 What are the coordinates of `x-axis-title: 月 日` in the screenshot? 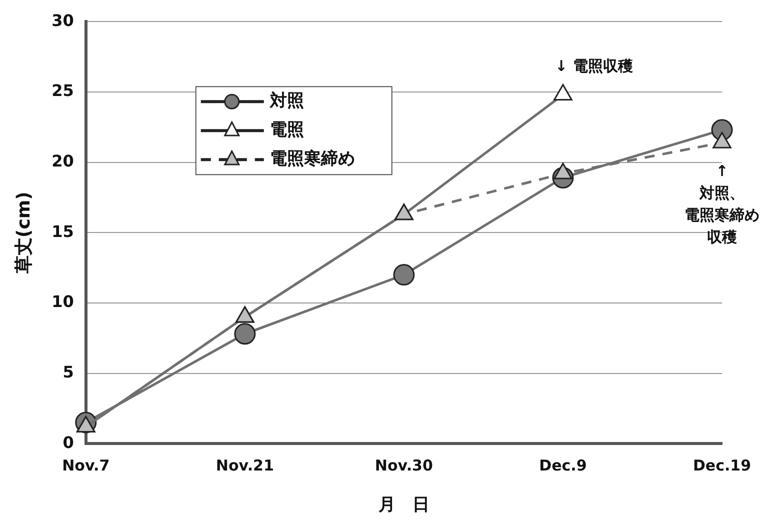 It's located at (403, 505).